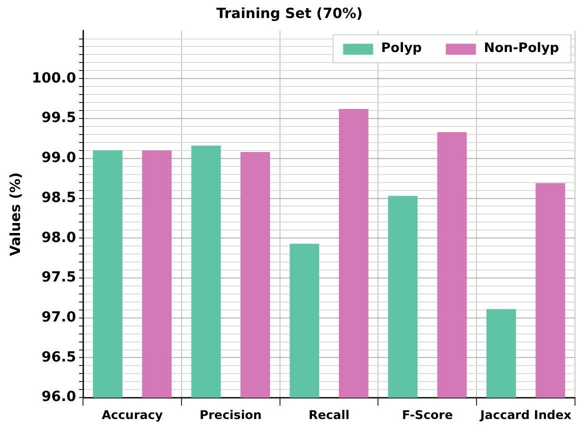 The image size is (577, 430). What do you see at coordinates (59, 198) in the screenshot?
I see `y-tick-label: 98.5` at bounding box center [59, 198].